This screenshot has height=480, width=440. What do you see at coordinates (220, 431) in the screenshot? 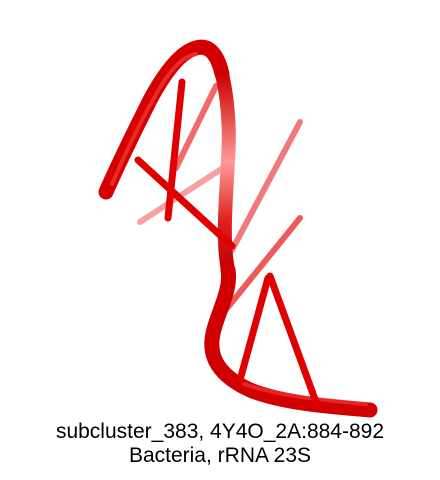
I see `caption-line-1: subcluster_383, 4Y4O_2A:884-892` at bounding box center [220, 431].